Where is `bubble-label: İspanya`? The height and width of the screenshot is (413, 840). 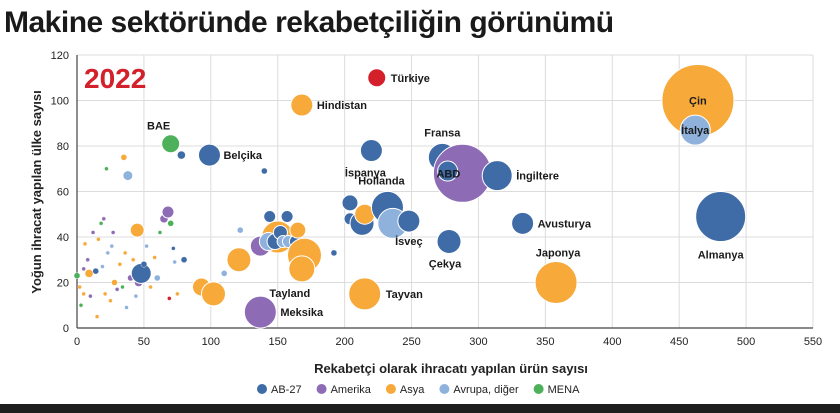 bubble-label: İspanya is located at coordinates (366, 173).